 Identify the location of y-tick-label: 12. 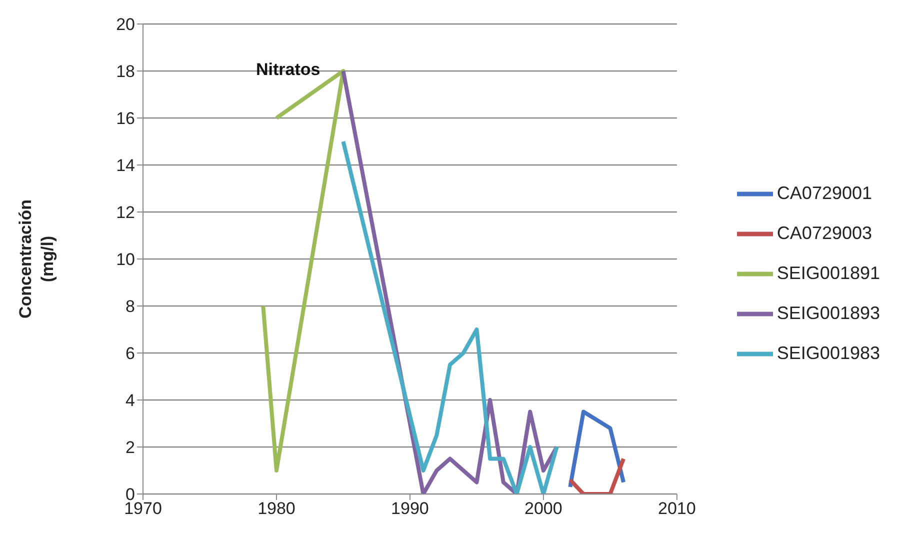
(125, 212).